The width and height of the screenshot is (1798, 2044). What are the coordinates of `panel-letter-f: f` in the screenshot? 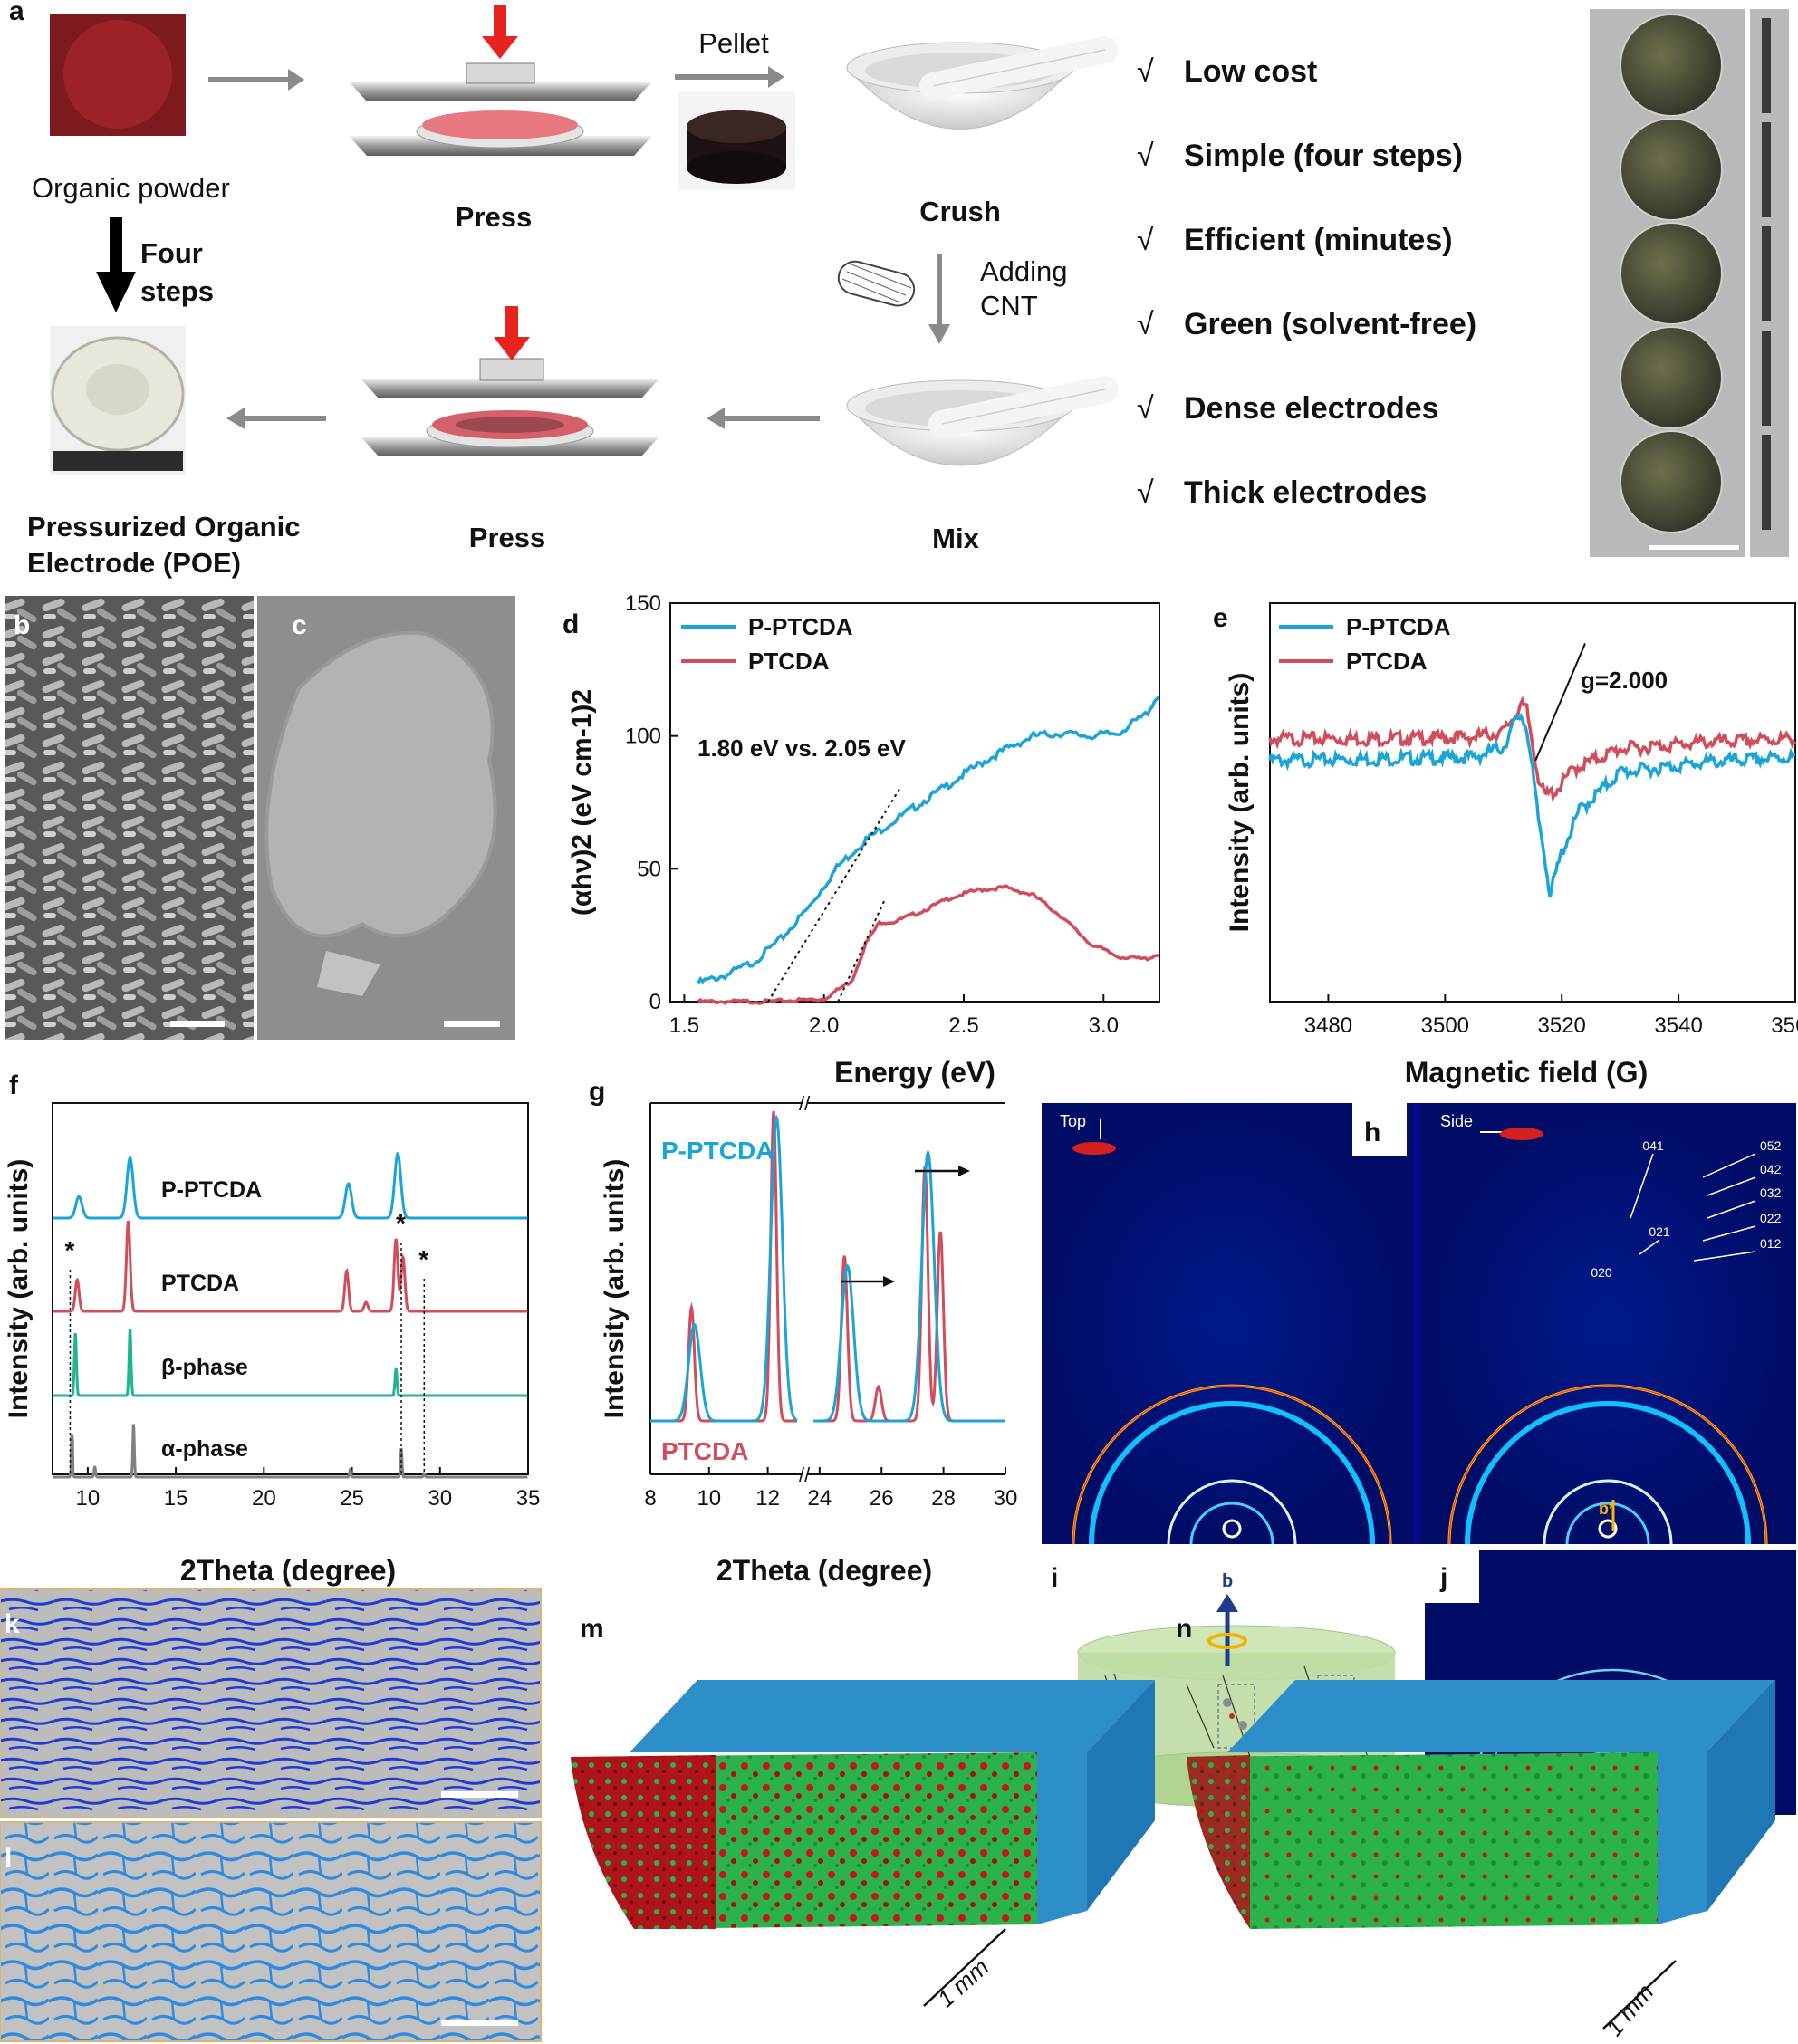 It's located at (14, 1085).